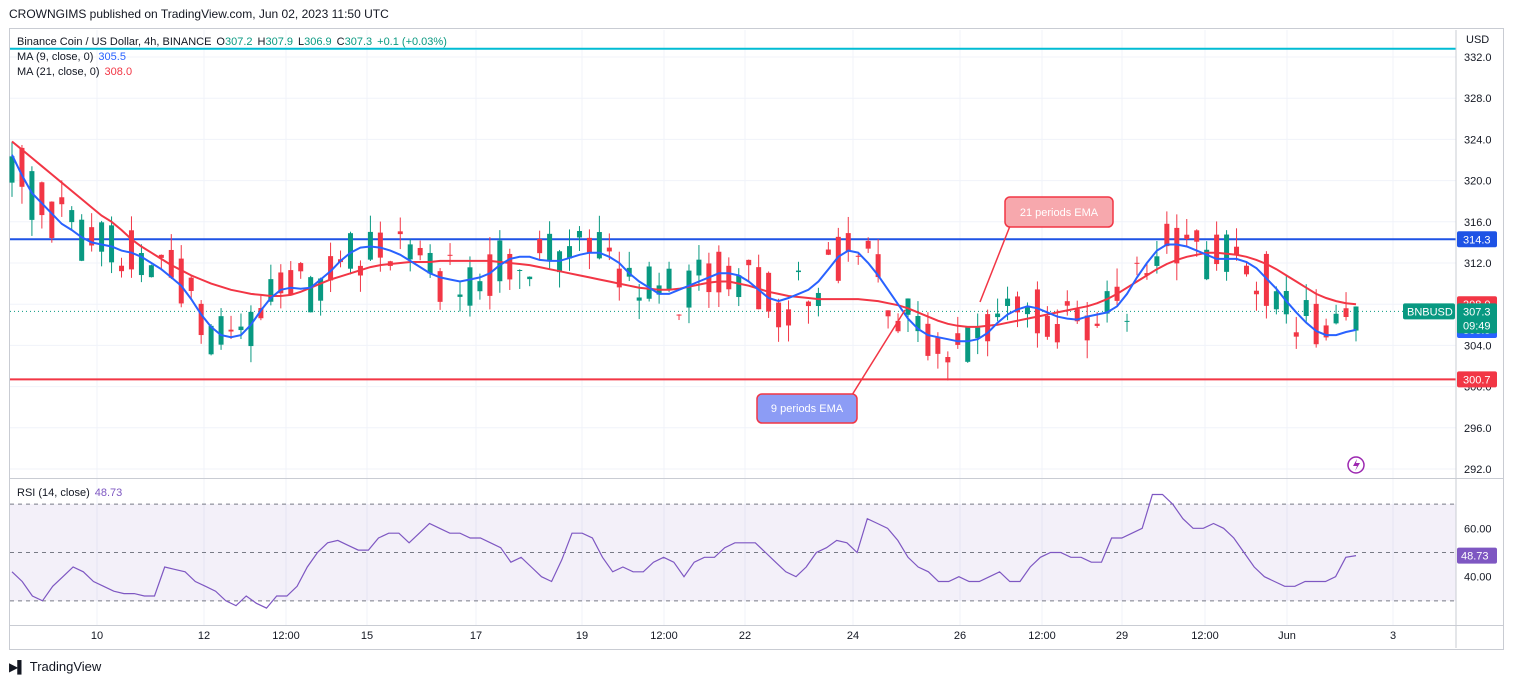  Describe the element at coordinates (1059, 212) in the screenshot. I see `ema21-callout` at that location.